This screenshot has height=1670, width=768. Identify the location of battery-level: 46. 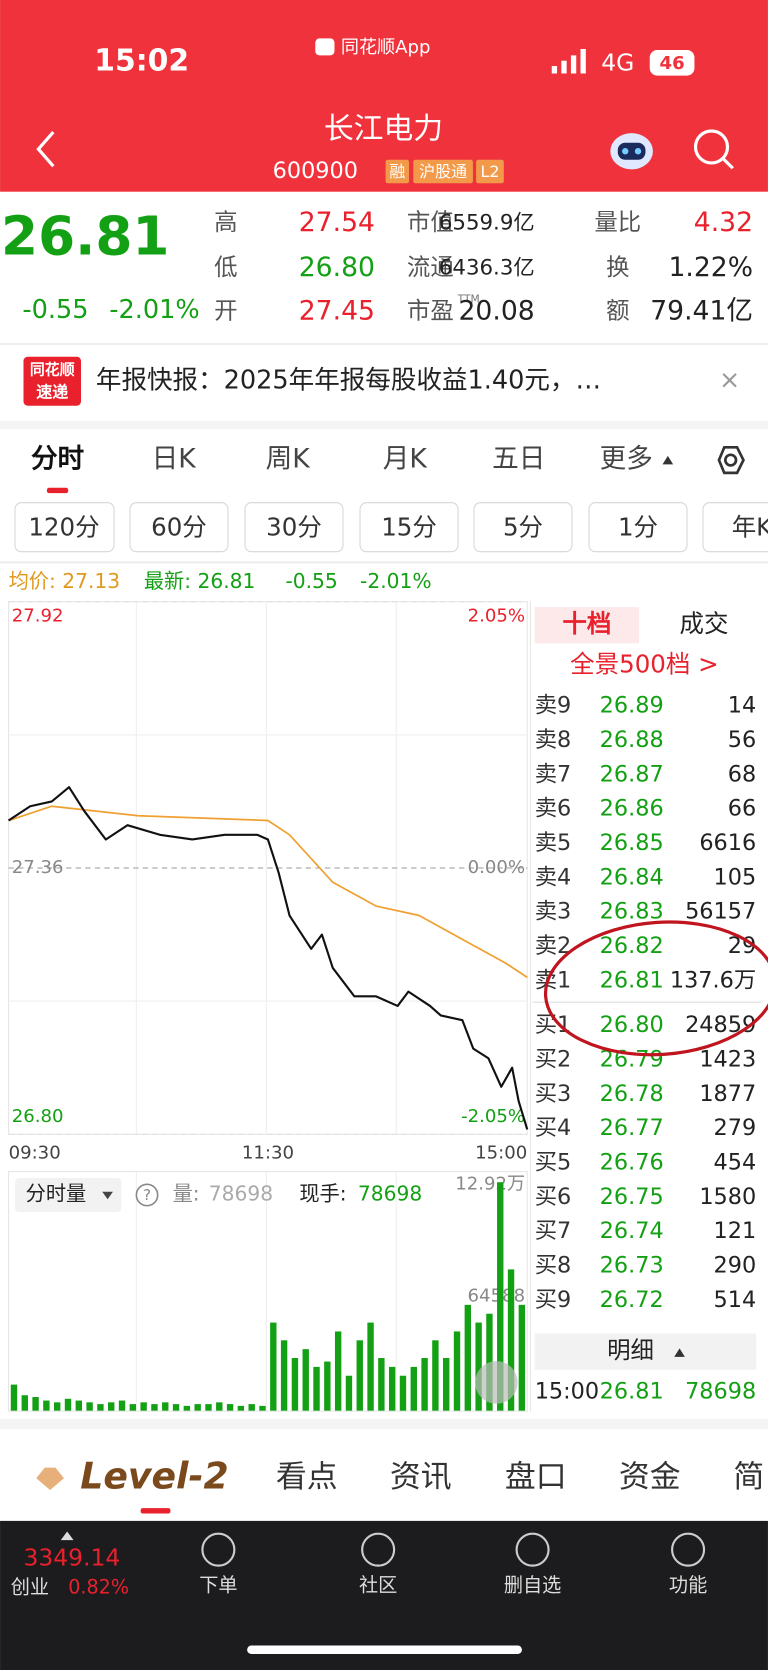
(672, 63).